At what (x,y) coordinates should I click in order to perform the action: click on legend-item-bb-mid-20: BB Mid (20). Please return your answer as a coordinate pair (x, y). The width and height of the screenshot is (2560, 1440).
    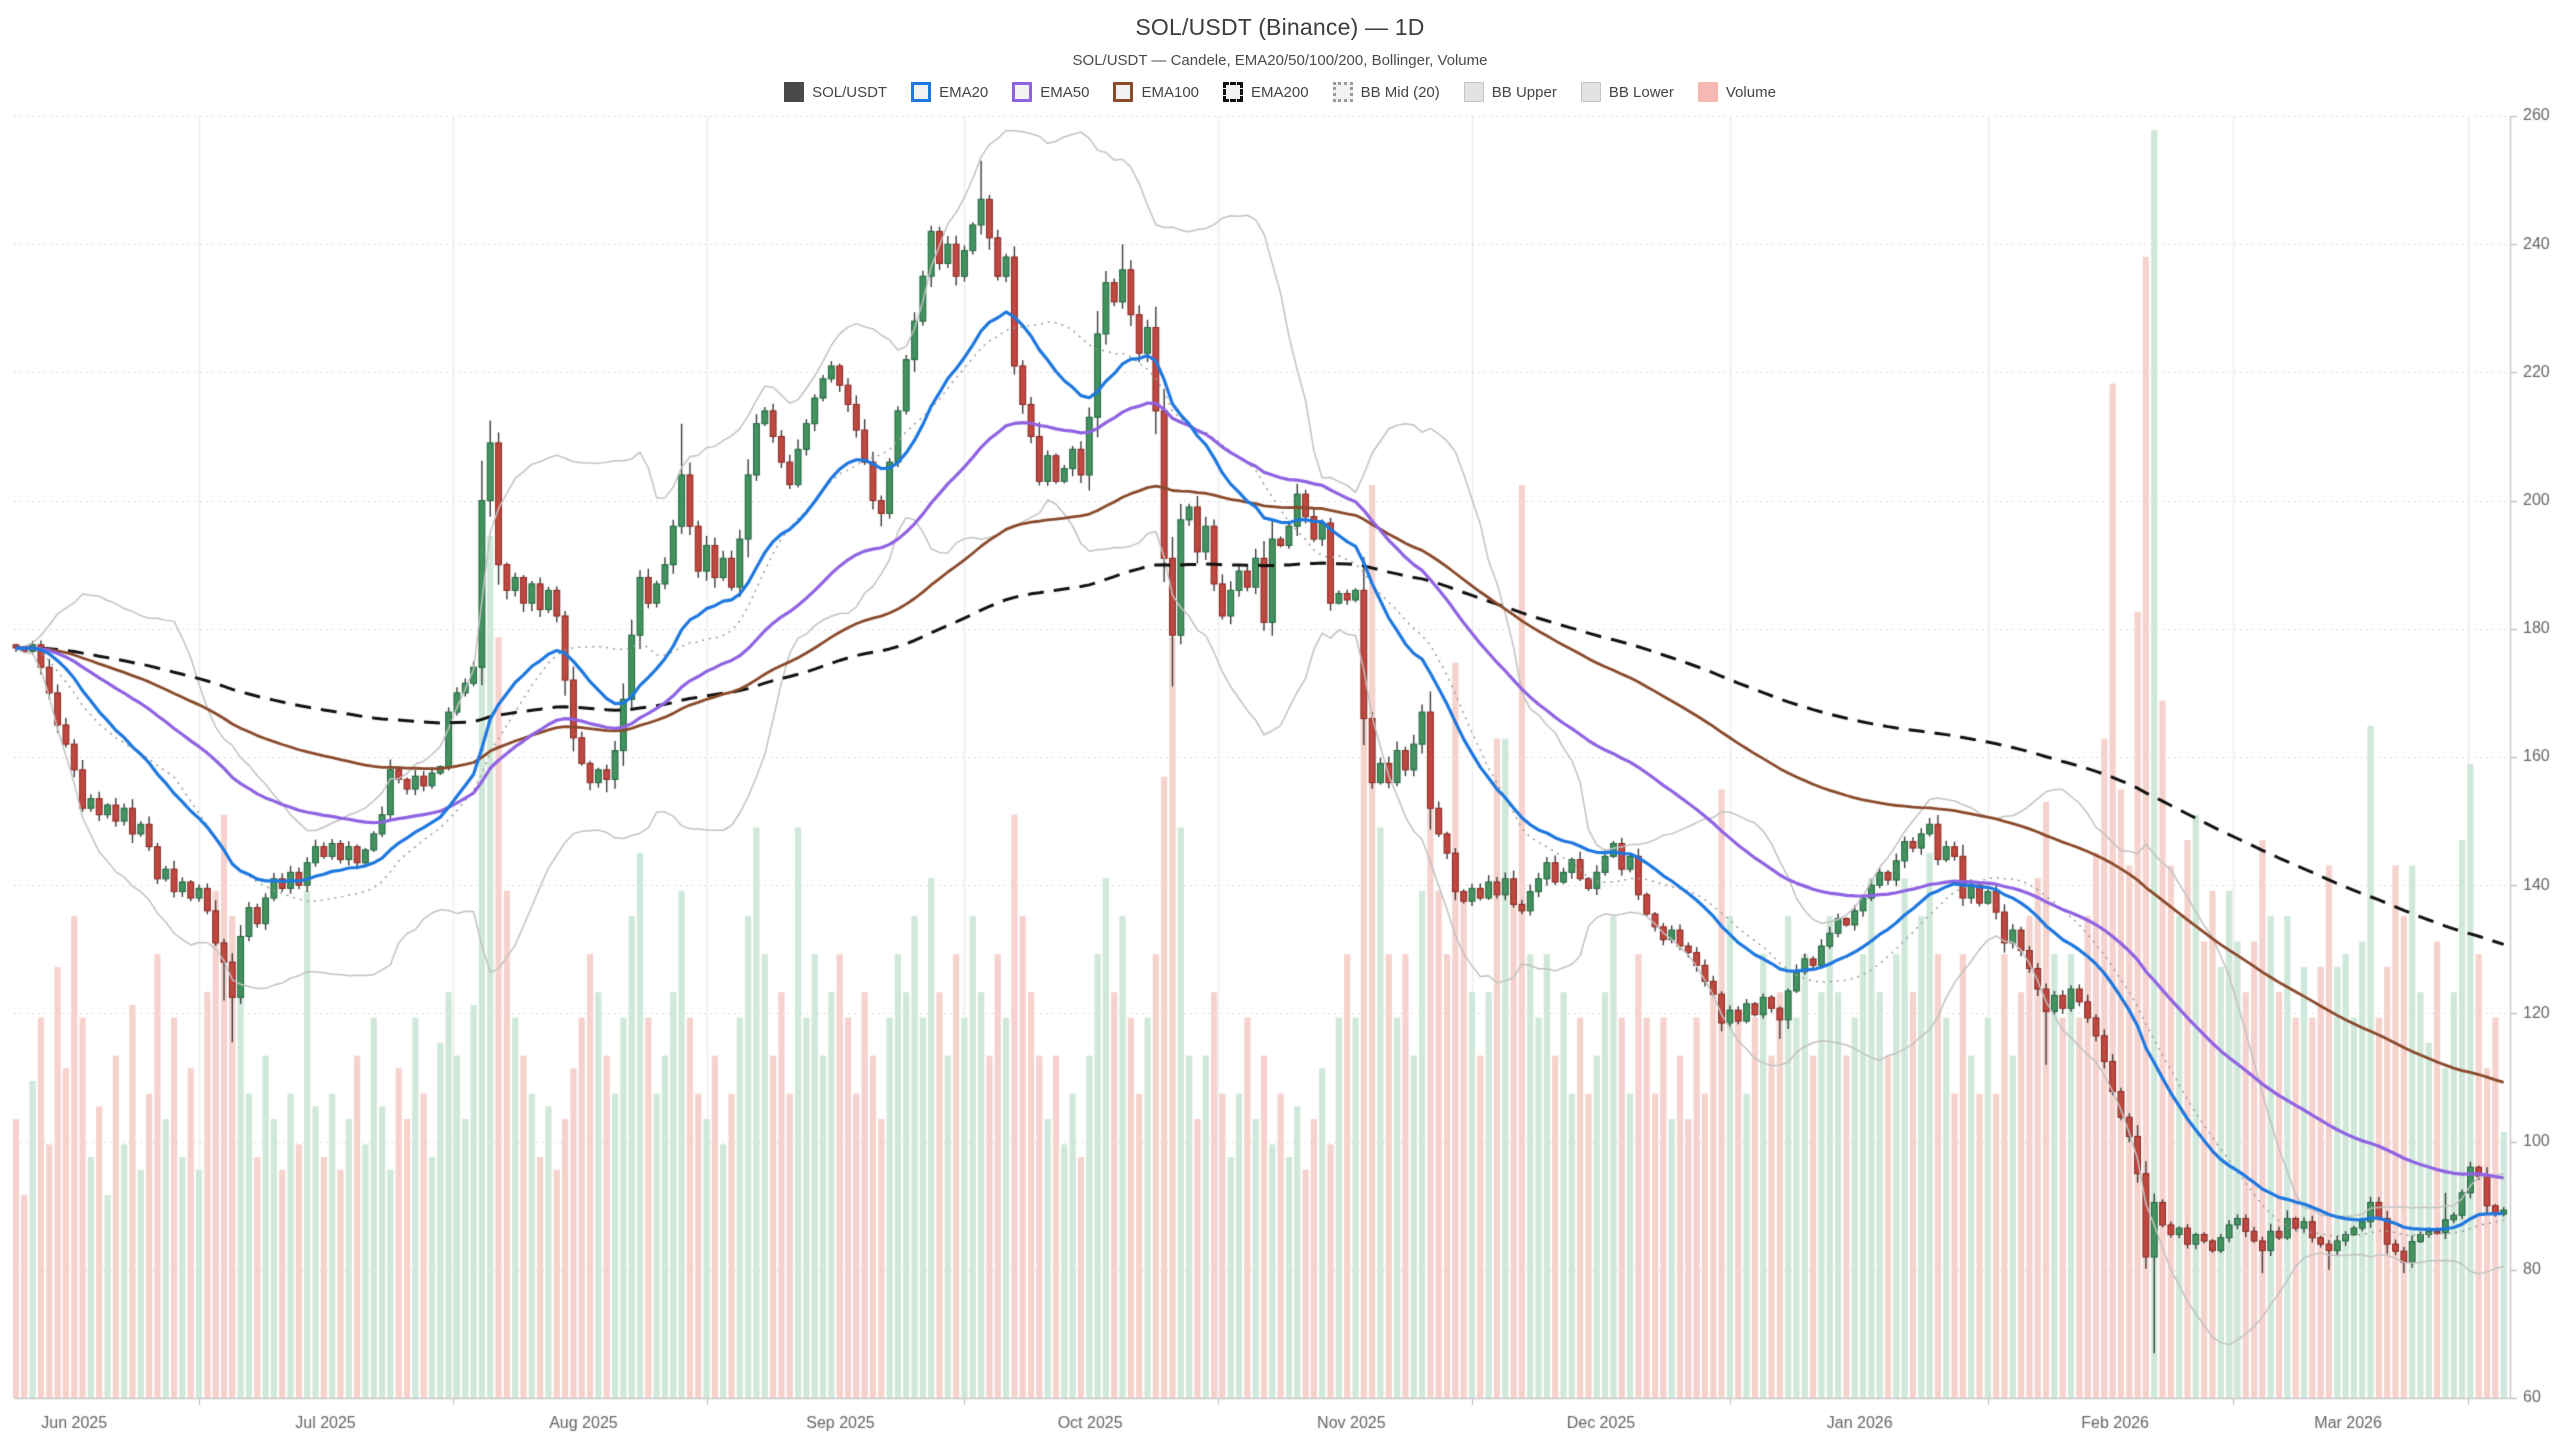
    Looking at the image, I should click on (1386, 92).